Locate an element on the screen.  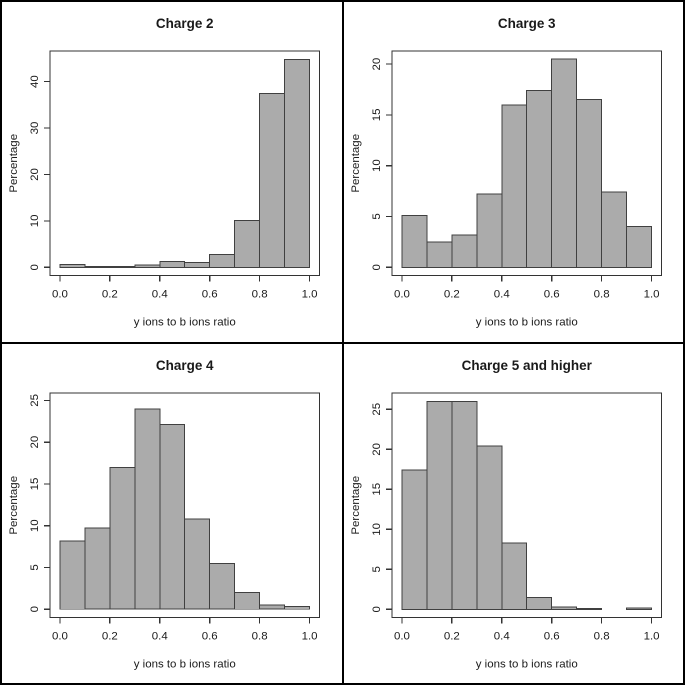
chart-title: Charge 2 is located at coordinates (185, 23).